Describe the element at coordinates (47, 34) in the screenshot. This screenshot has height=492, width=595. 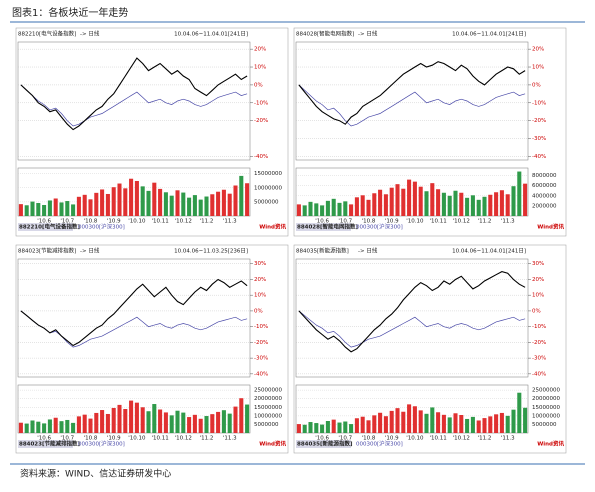
I see `panel-name: 882210[电气设备指数]` at that location.